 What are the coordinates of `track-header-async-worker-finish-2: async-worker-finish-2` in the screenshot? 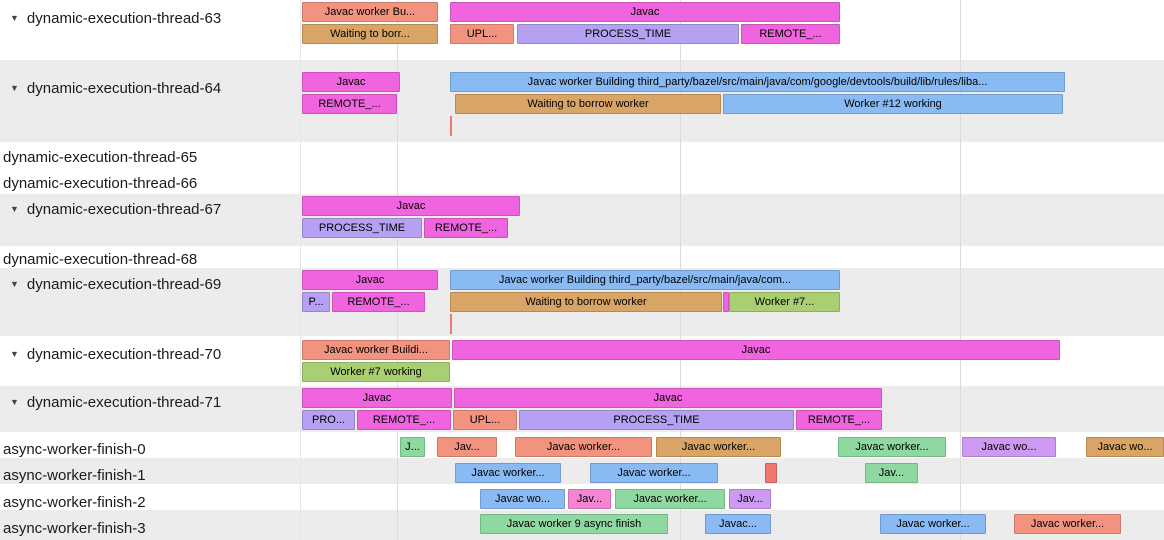 It's located at (73, 502).